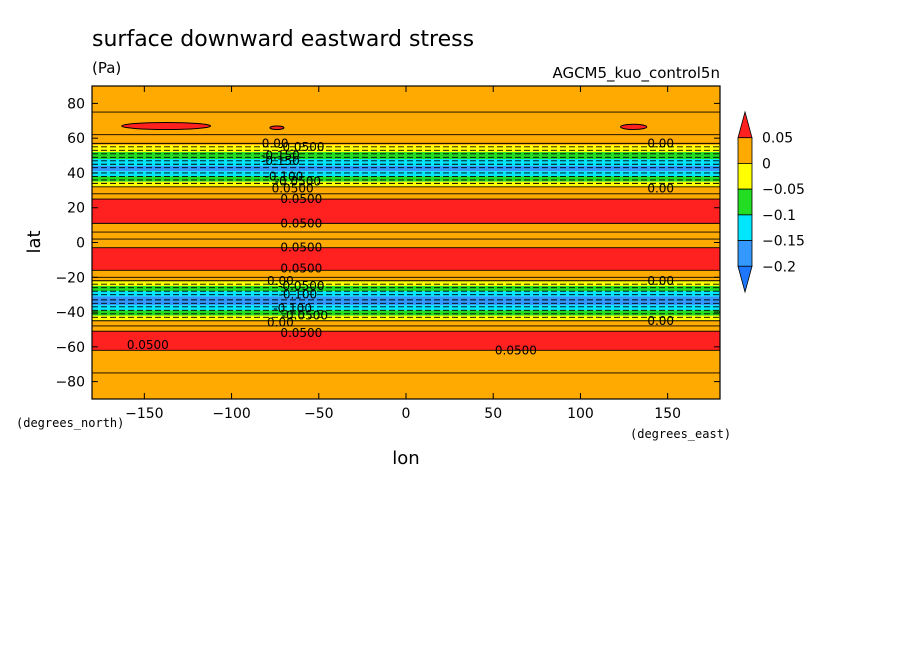  Describe the element at coordinates (660, 143) in the screenshot. I see `contour-label-20: 0.00` at that location.